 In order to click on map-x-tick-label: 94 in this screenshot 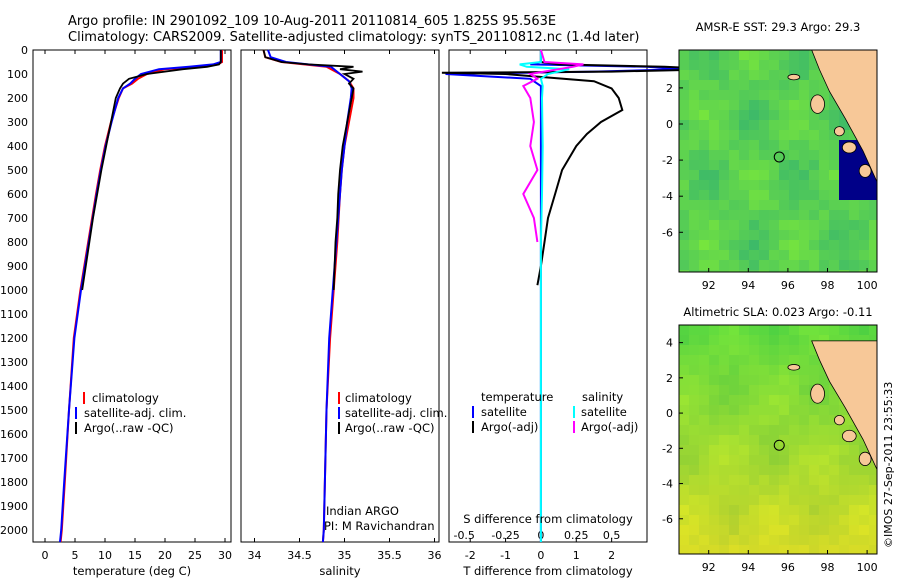, I will do `click(748, 567)`.